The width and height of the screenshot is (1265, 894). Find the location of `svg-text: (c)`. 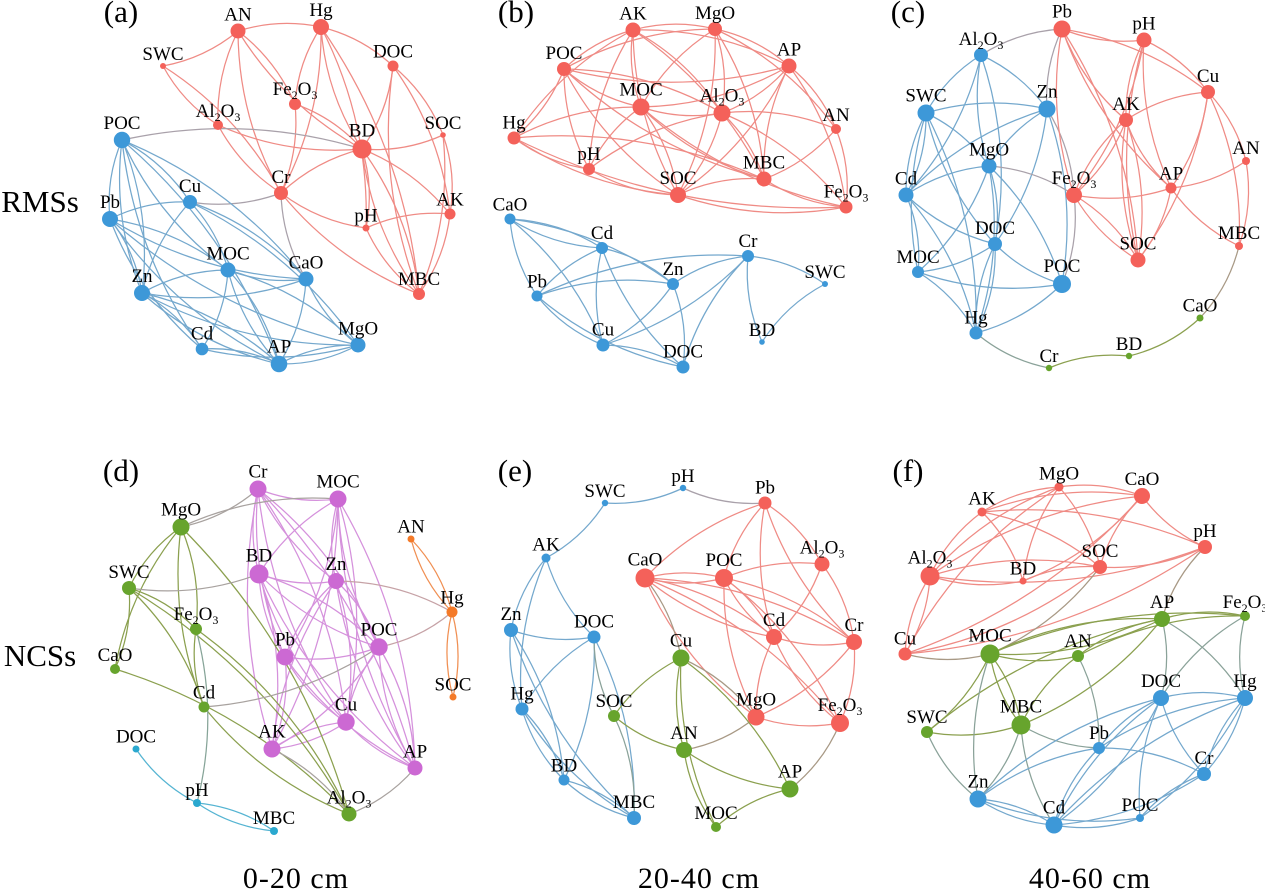

svg-text: (c) is located at coordinates (908, 14).